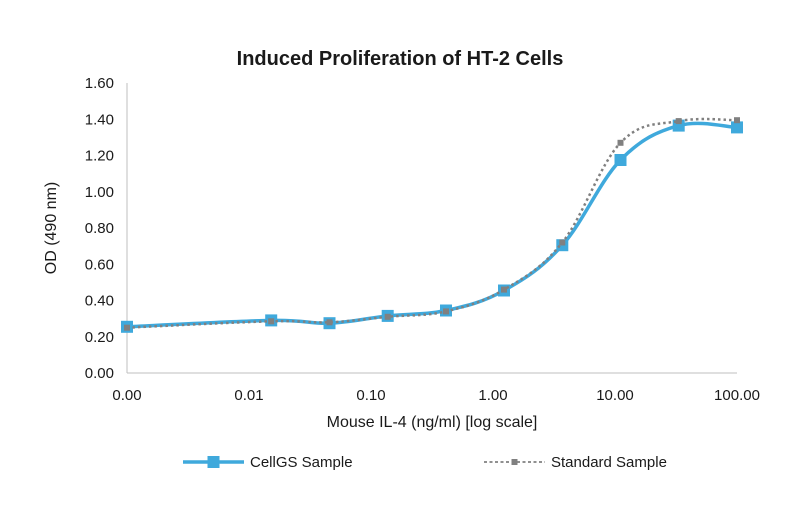 The image size is (797, 506). What do you see at coordinates (99, 264) in the screenshot?
I see `y-tick-label: 0.60` at bounding box center [99, 264].